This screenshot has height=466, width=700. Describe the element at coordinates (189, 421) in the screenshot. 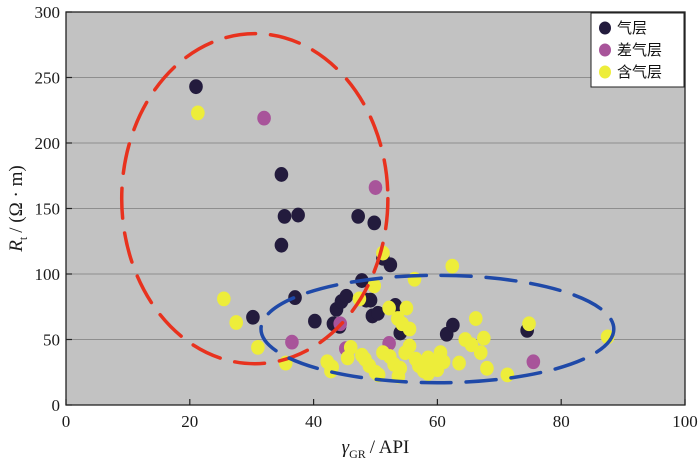

I see `x-tick-label-20: 20` at that location.